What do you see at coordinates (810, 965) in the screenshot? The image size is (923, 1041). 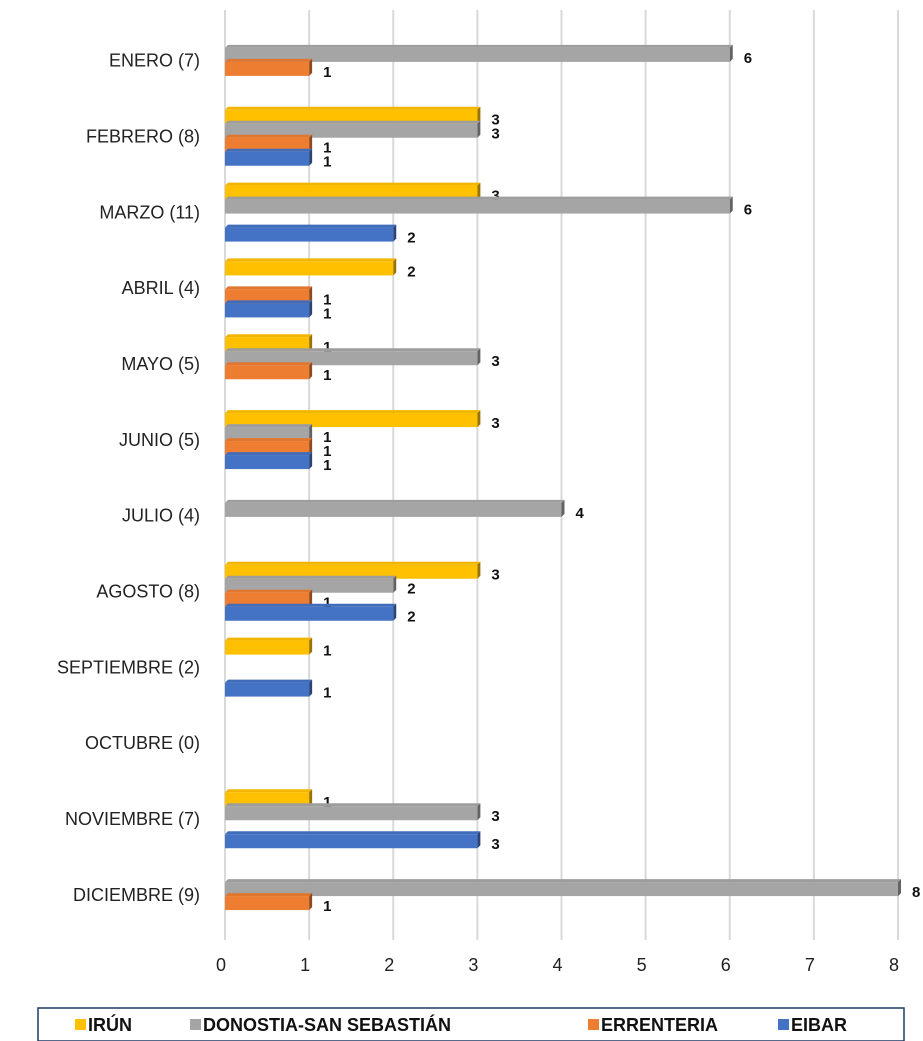 I see `x-tick-label: 7` at bounding box center [810, 965].